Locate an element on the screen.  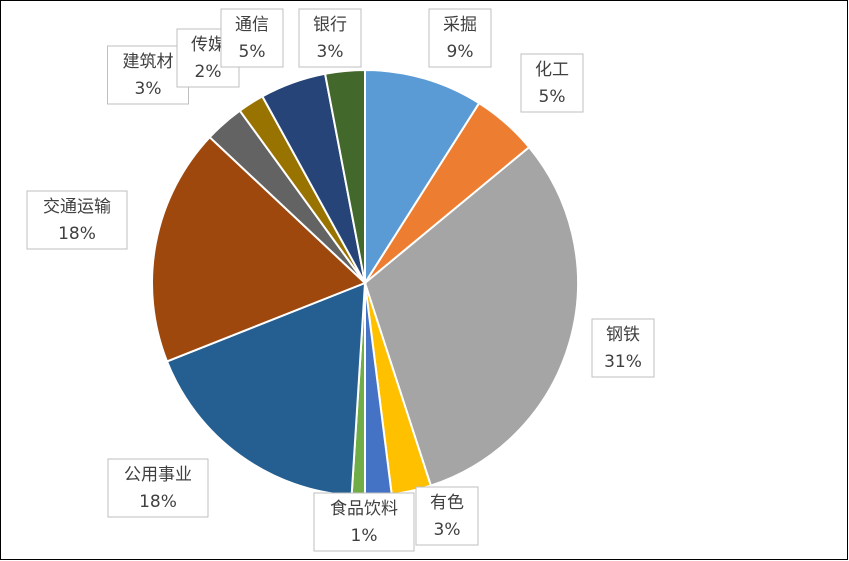
value-label: 2% is located at coordinates (208, 72).